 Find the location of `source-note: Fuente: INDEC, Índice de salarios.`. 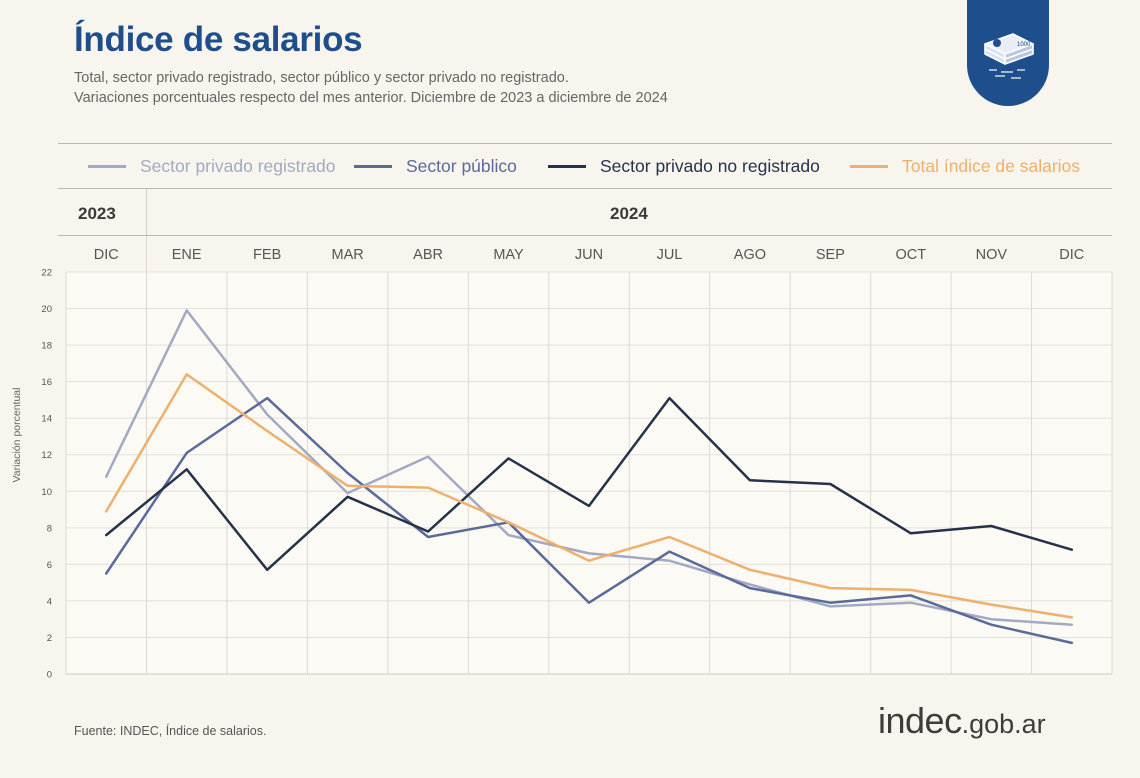

source-note: Fuente: INDEC, Índice de salarios. is located at coordinates (170, 731).